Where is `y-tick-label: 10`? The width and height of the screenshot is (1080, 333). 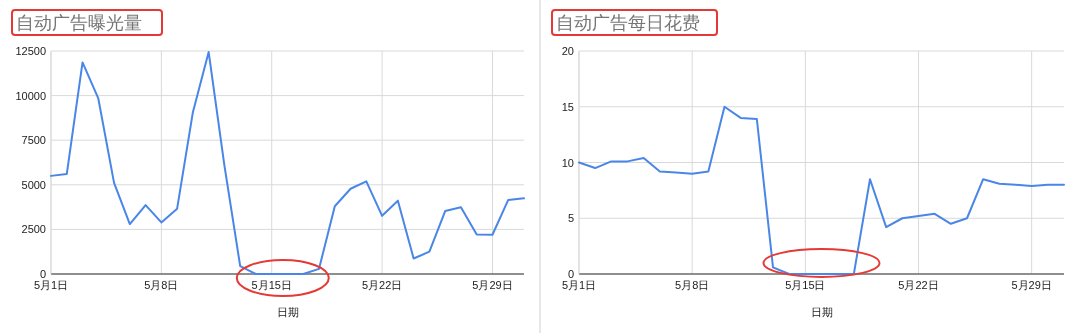 y-tick-label: 10 is located at coordinates (567, 162).